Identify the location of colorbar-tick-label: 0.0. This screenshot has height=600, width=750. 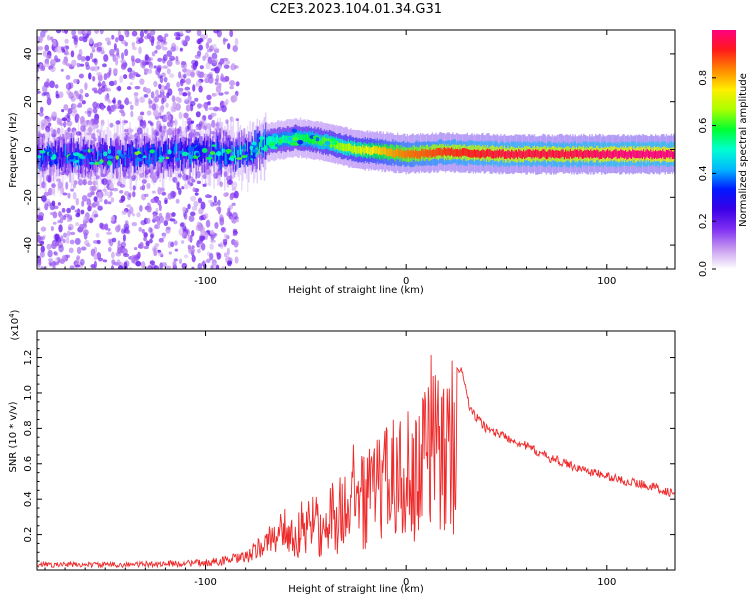
(703, 269).